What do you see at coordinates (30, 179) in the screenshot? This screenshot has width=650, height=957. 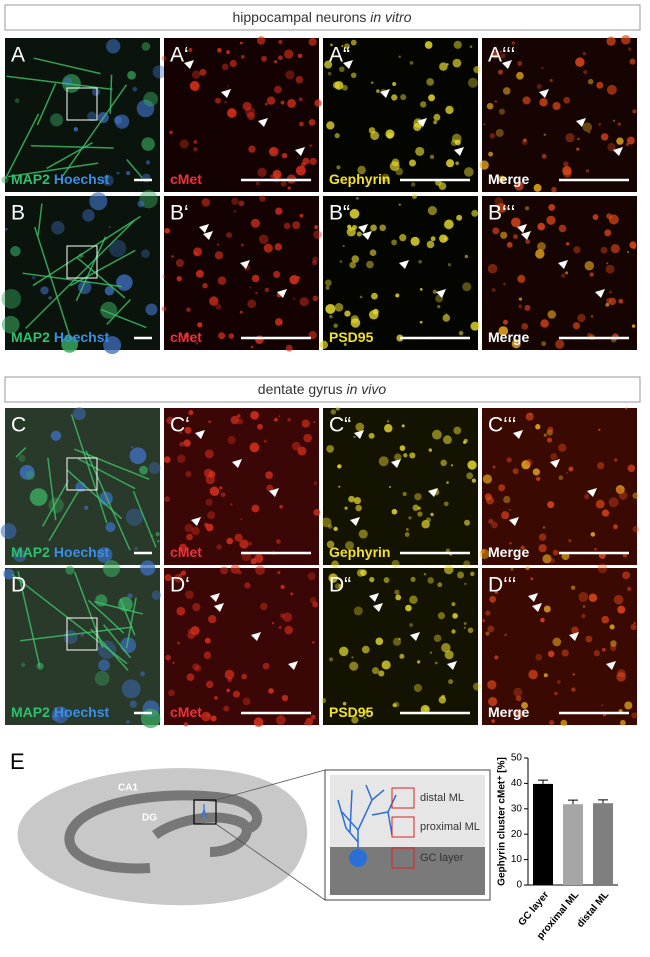 I see `channel-name: MAP2` at bounding box center [30, 179].